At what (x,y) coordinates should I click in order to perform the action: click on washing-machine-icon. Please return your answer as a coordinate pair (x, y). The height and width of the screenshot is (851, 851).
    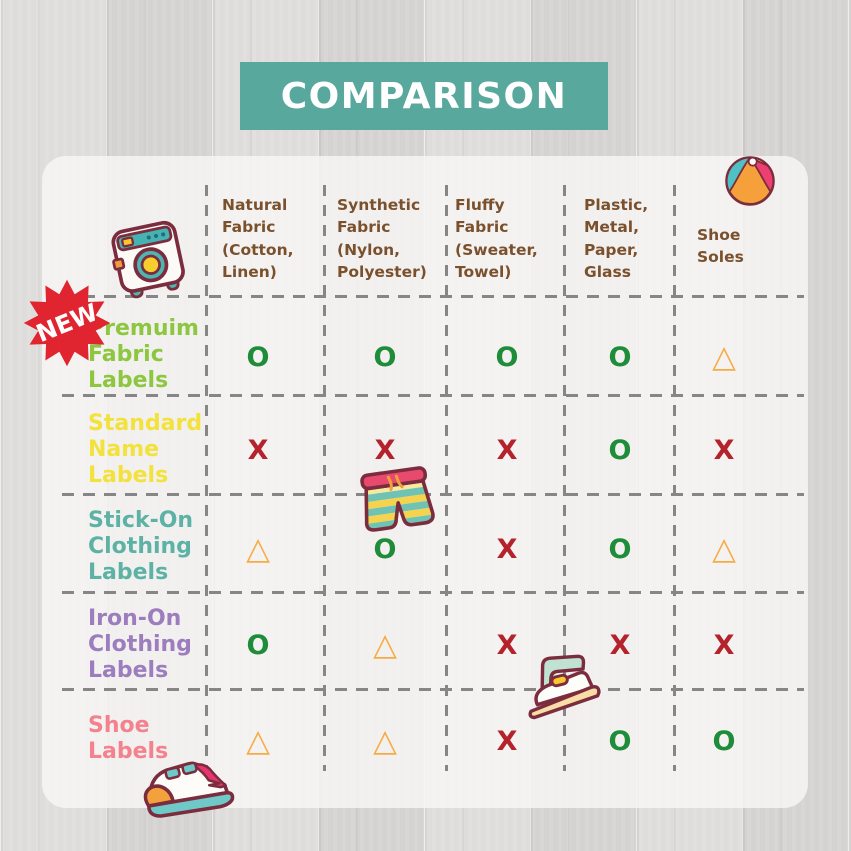
    Looking at the image, I should click on (148, 259).